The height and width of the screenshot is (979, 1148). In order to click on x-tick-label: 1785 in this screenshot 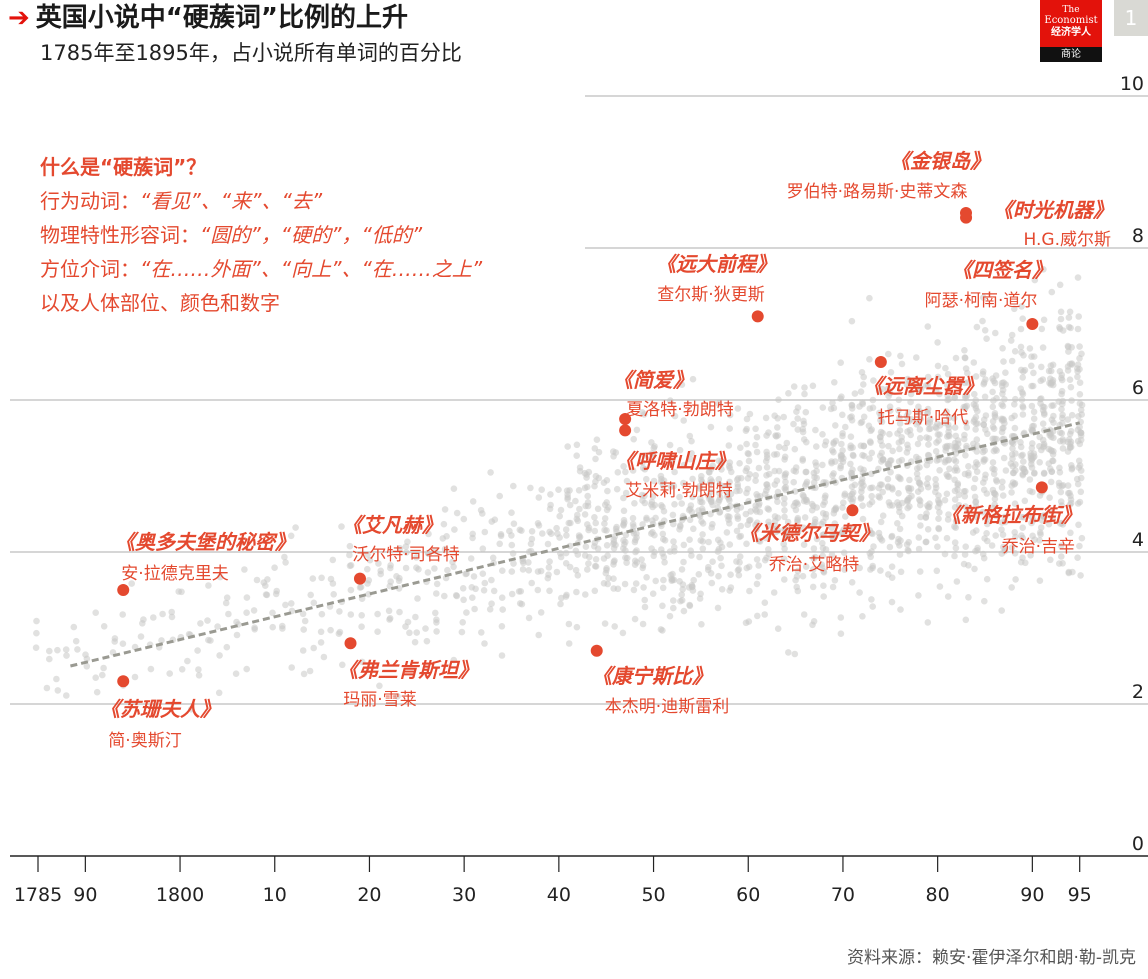, I will do `click(38, 895)`.